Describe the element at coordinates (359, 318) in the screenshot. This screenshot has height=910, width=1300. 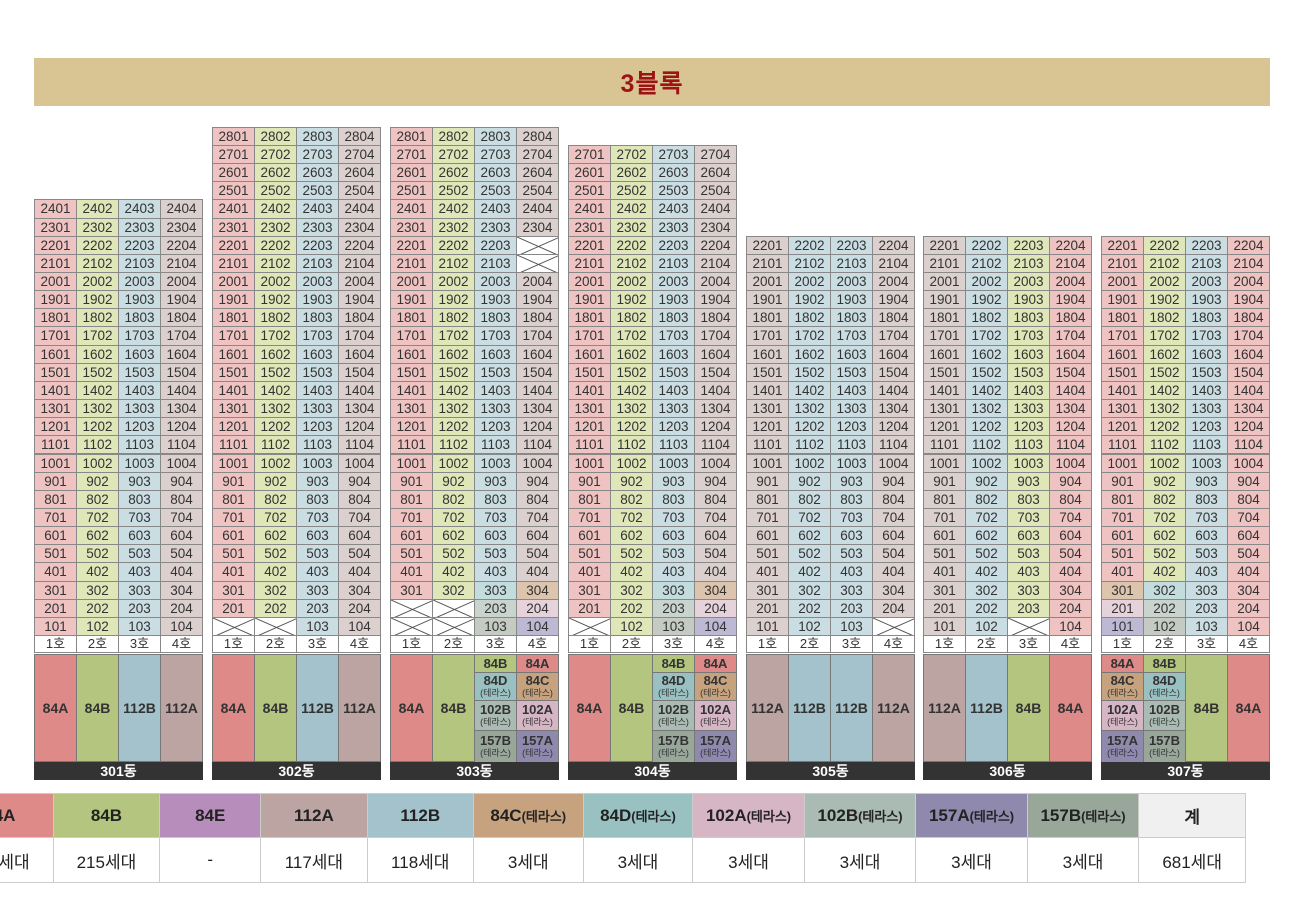
I see `unit-cell: 1804` at that location.